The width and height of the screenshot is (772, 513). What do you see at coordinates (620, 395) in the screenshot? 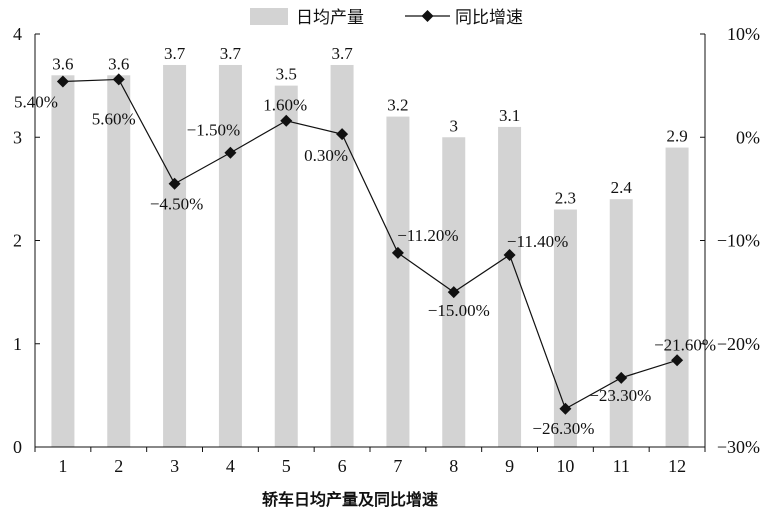
I see `line-value-label: −23.30%` at bounding box center [620, 395].